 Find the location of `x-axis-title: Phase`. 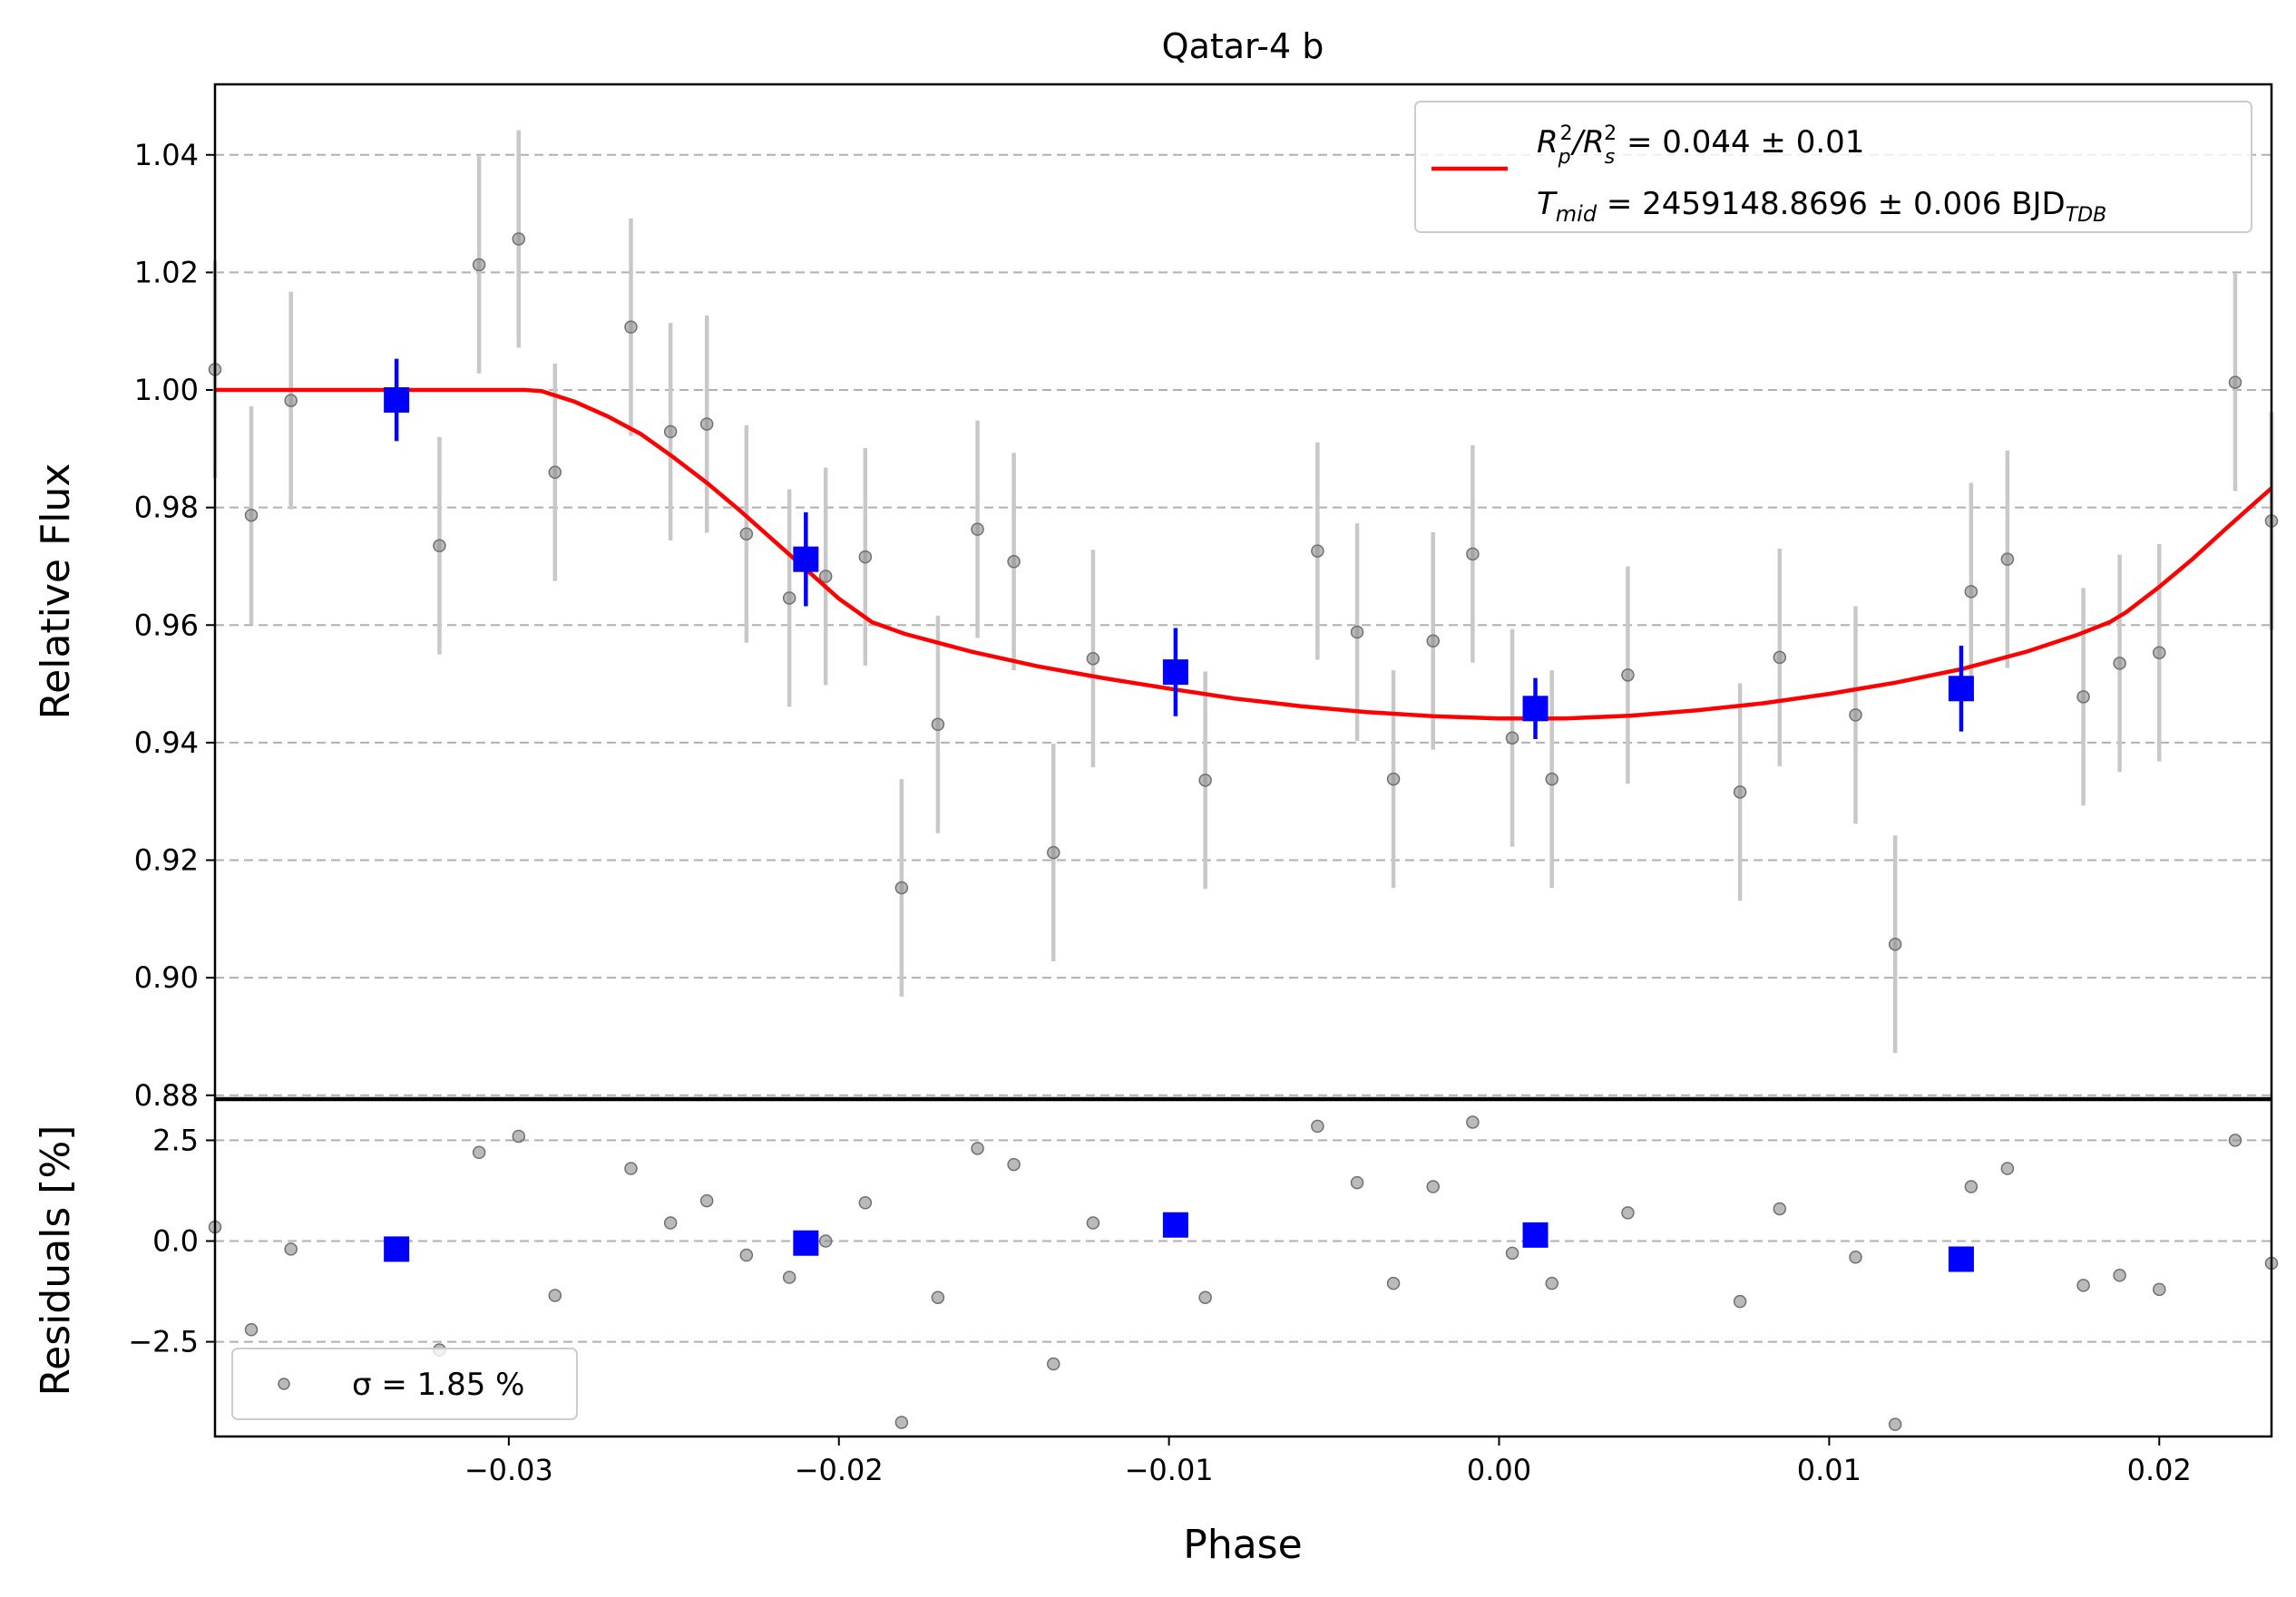

x-axis-title: Phase is located at coordinates (1243, 1545).